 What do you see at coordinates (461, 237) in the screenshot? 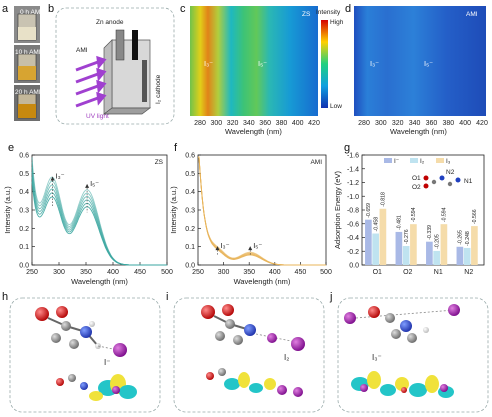
I see `bar-value-label: -0.265` at bounding box center [461, 237].